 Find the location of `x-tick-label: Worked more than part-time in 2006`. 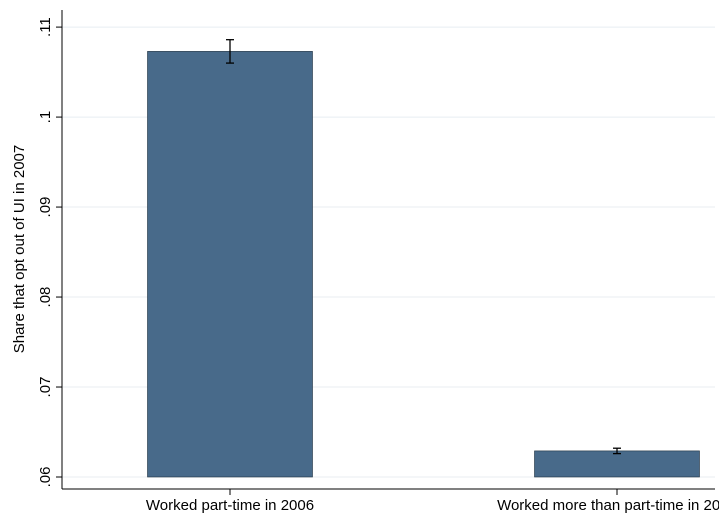

x-tick-label: Worked more than part-time in 2006 is located at coordinates (608, 505).